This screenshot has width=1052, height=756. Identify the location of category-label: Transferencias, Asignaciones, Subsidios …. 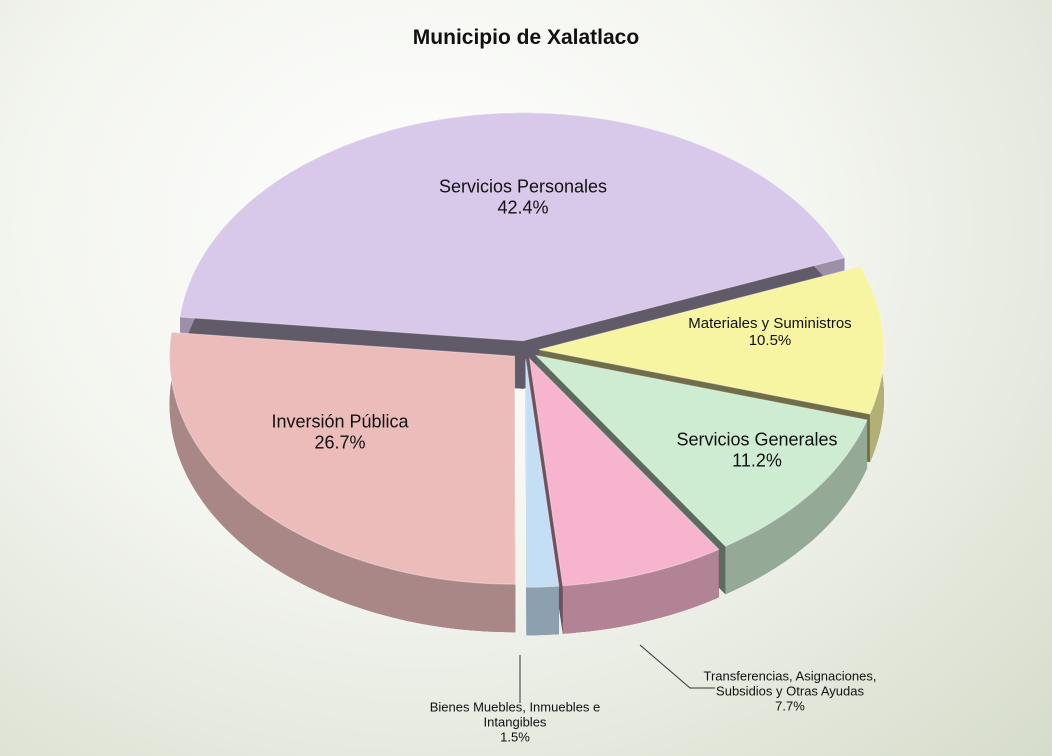
(790, 683).